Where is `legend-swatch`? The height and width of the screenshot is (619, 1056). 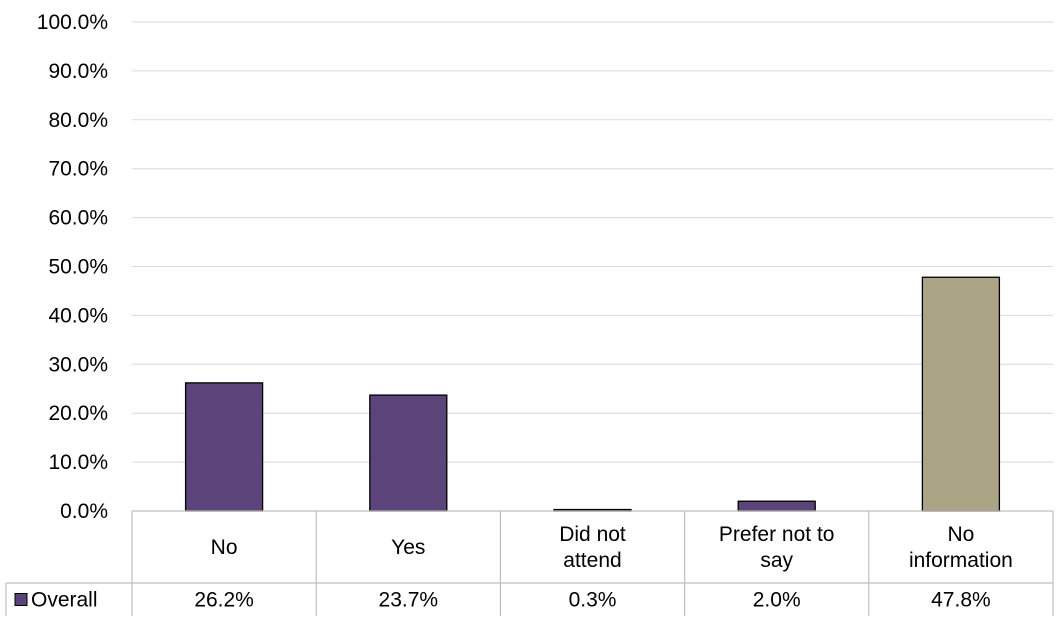
legend-swatch is located at coordinates (21, 599).